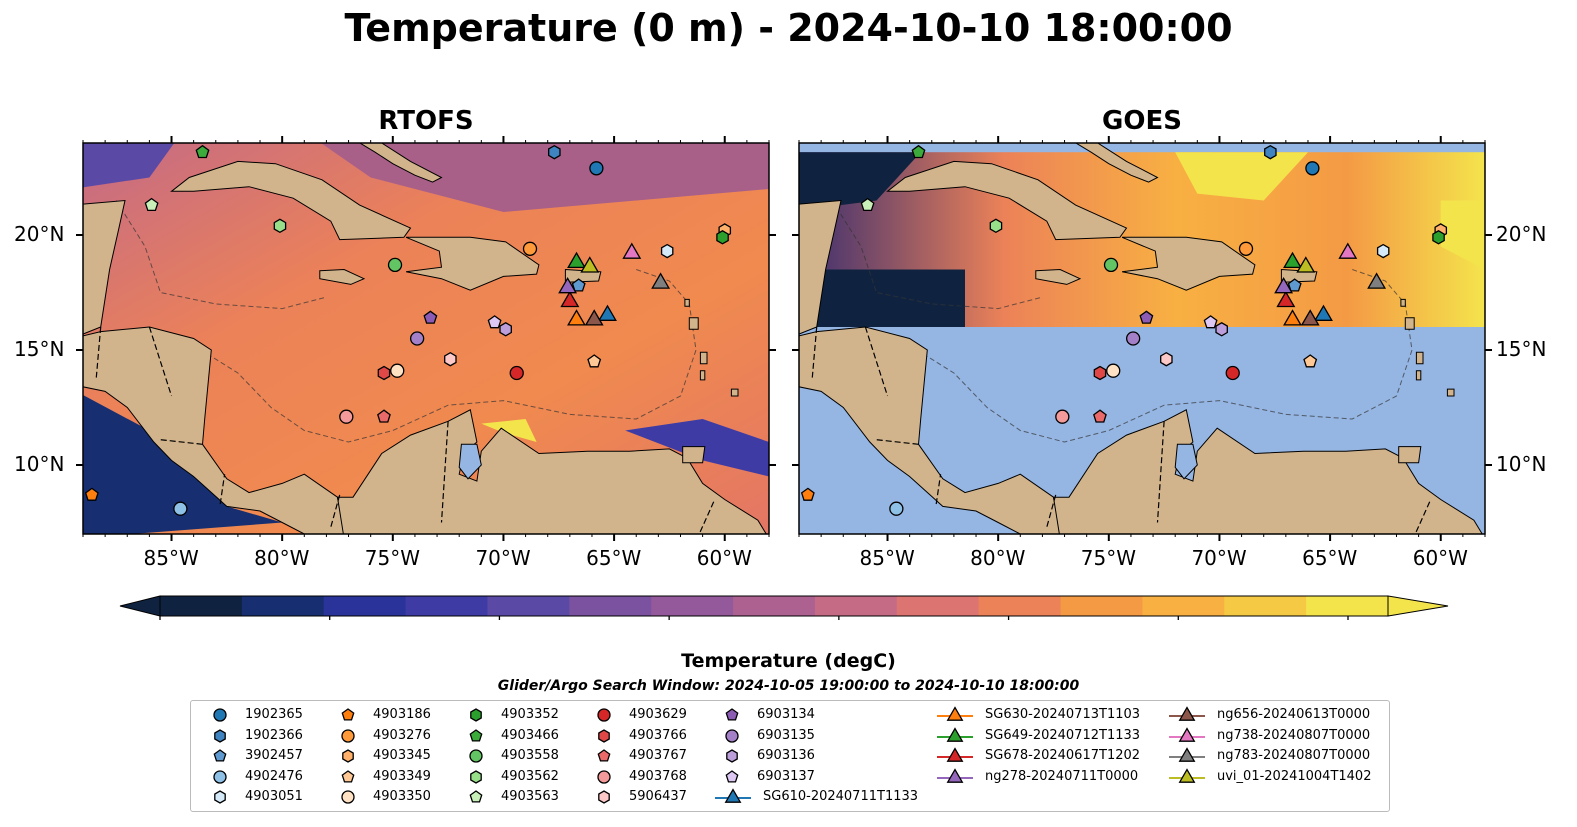 This screenshot has height=827, width=1577. I want to click on legend-label: 3902457, so click(274, 755).